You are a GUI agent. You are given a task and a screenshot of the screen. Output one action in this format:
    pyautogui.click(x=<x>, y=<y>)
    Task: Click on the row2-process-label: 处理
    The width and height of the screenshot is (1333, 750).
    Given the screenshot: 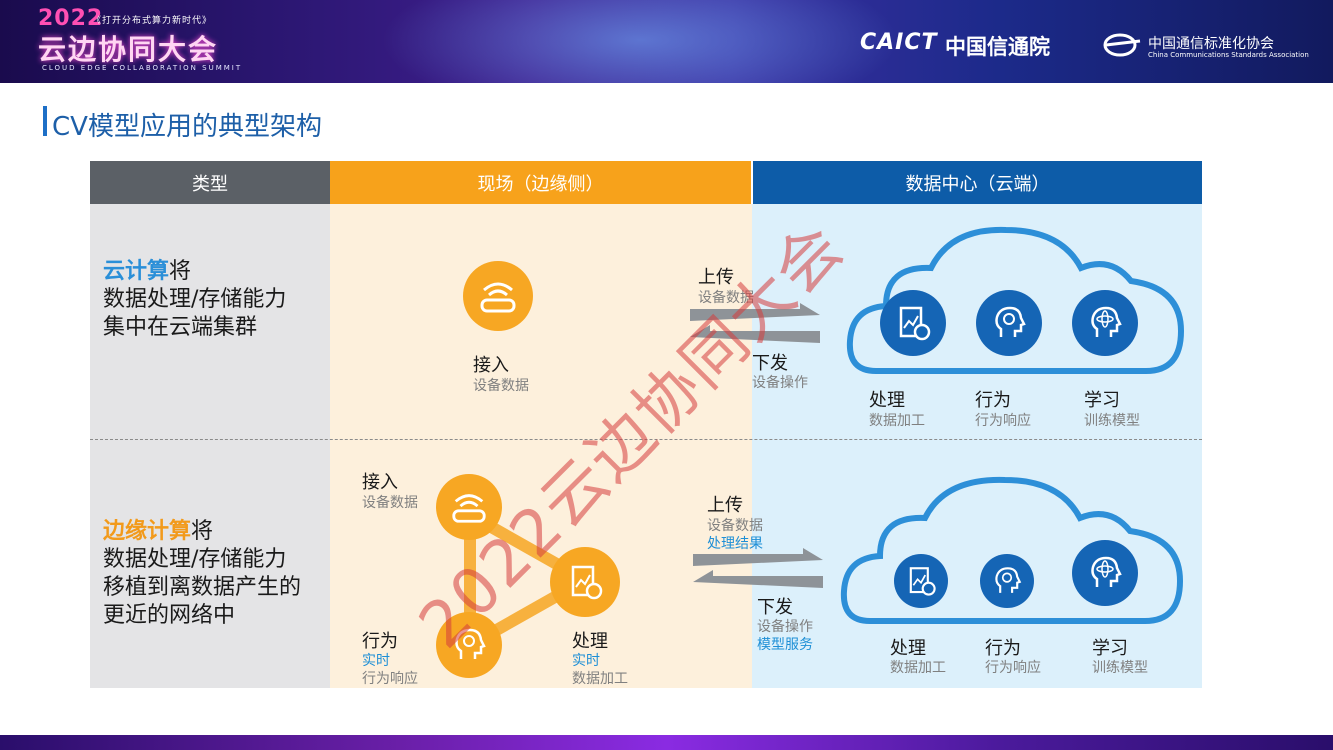 What is the action you would take?
    pyautogui.click(x=590, y=641)
    